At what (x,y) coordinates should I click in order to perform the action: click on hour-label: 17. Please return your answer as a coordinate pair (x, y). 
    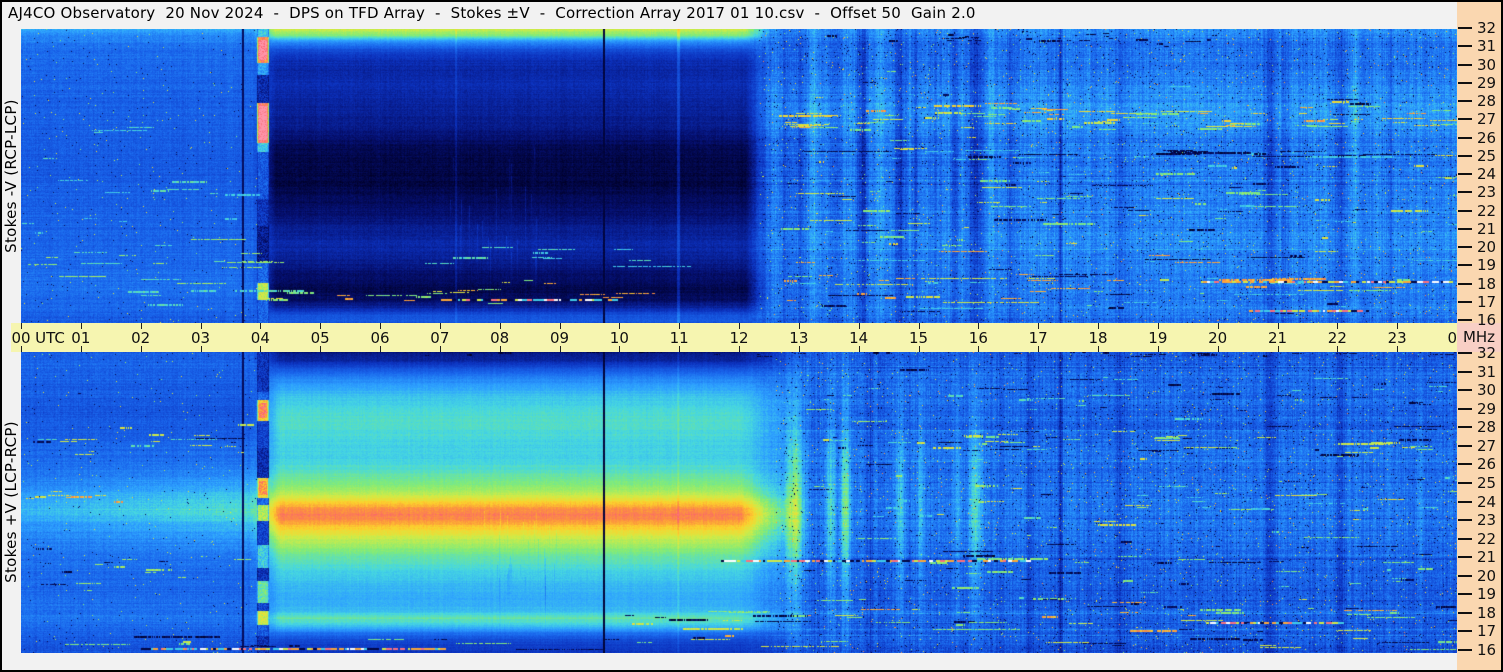
    Looking at the image, I should click on (1038, 337).